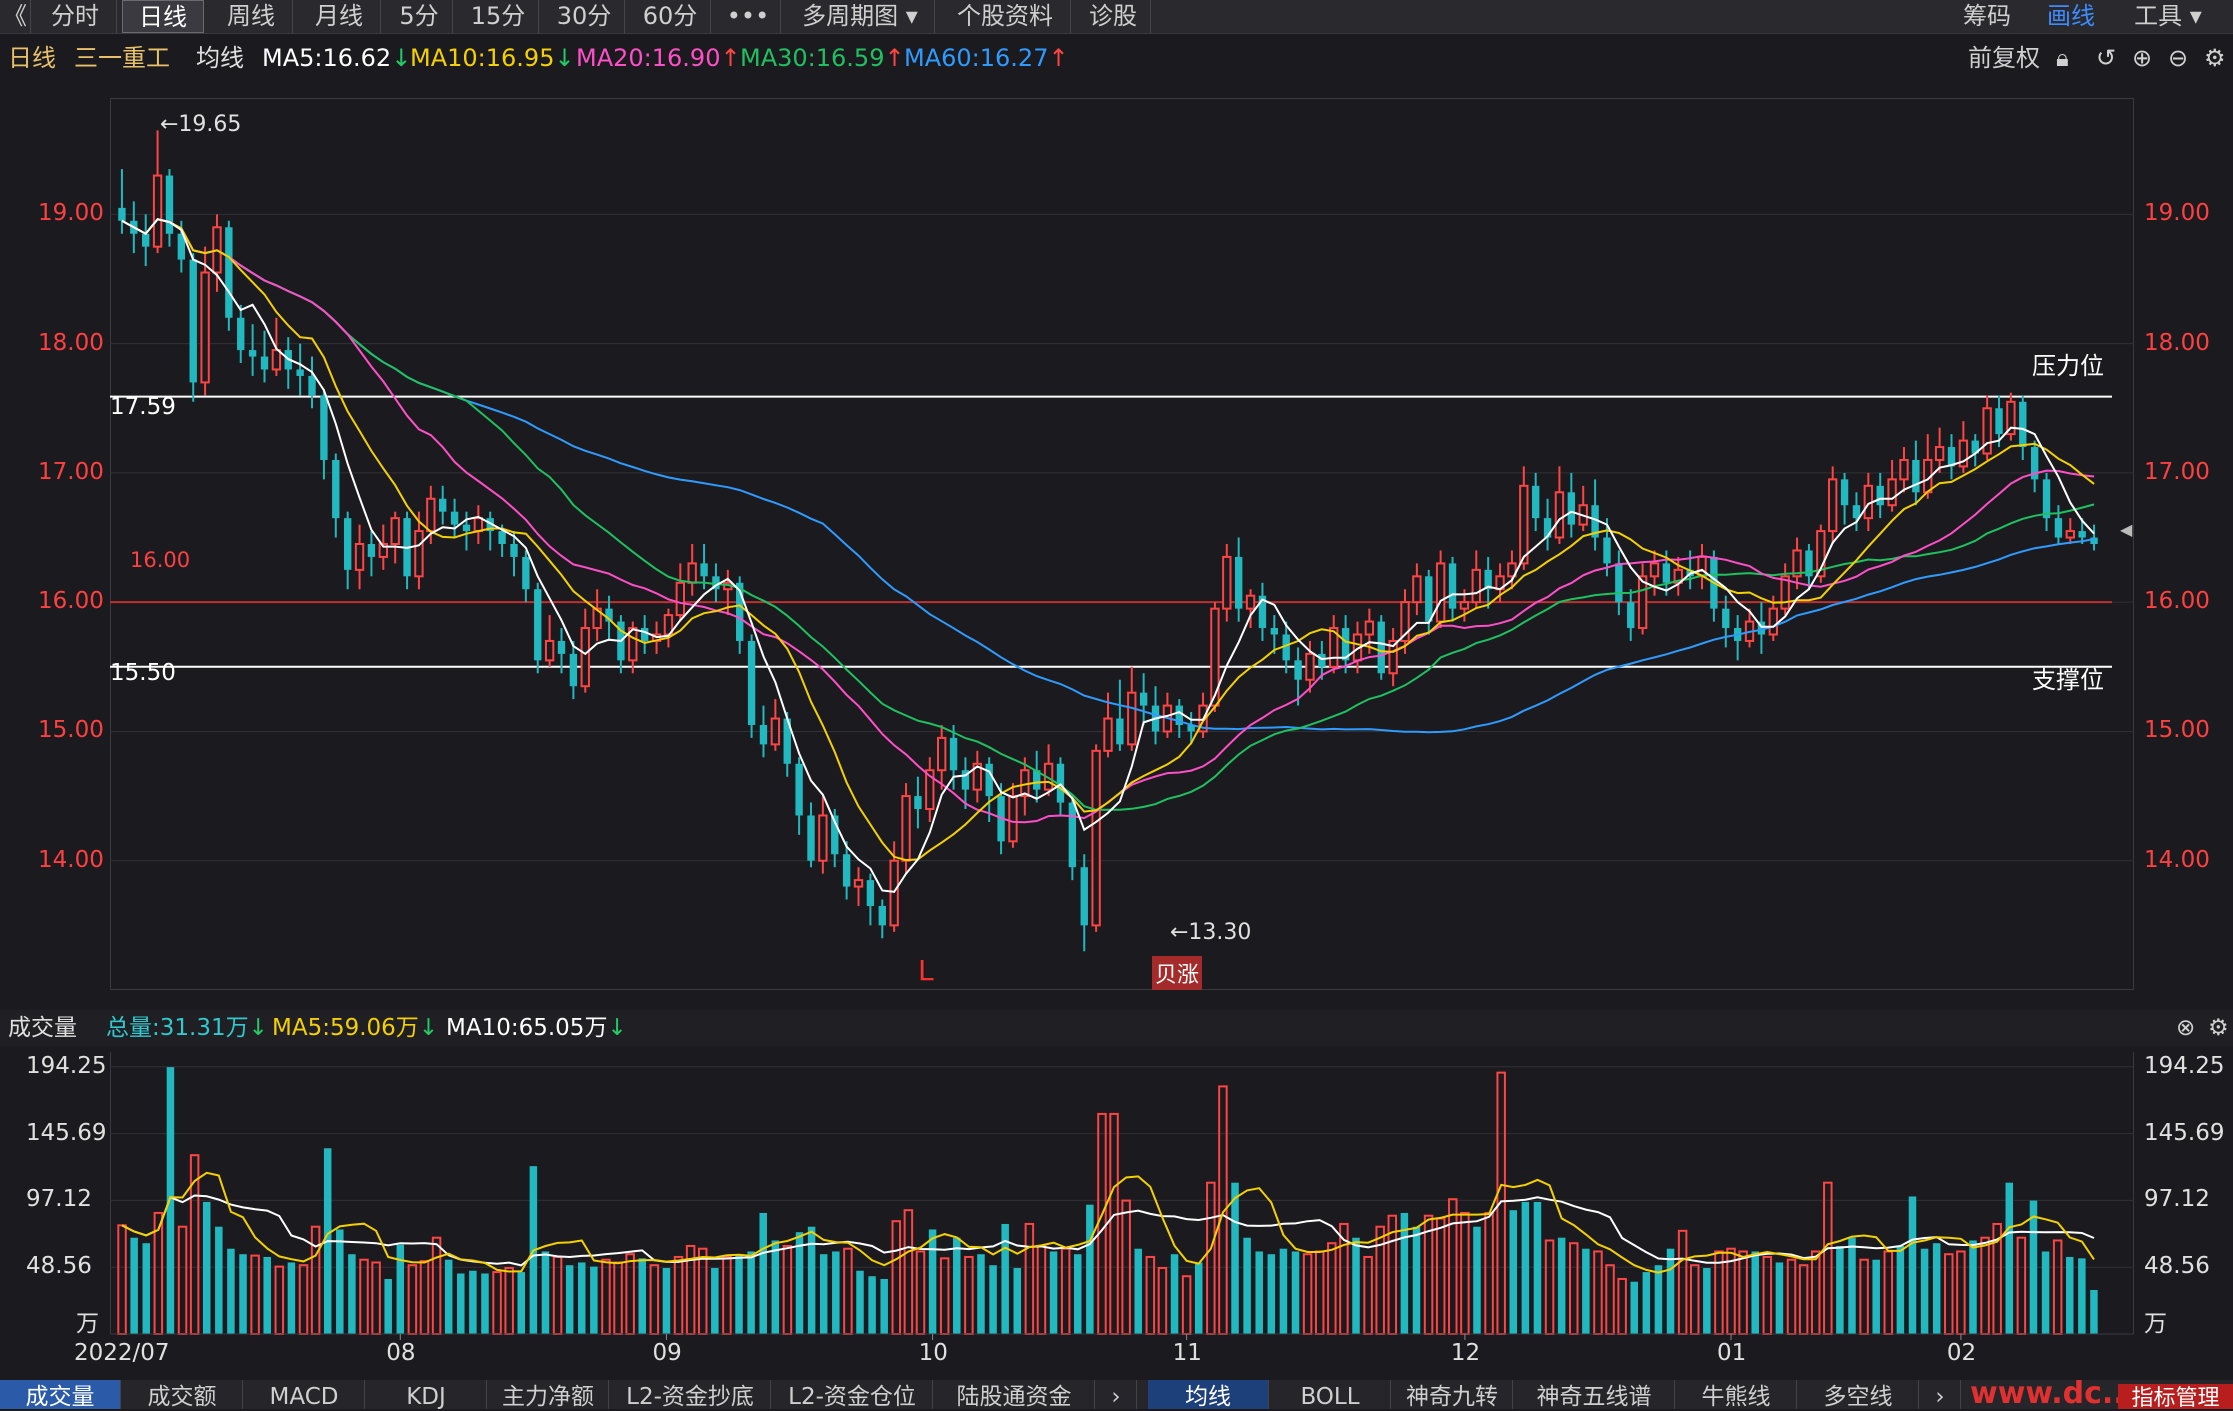 The width and height of the screenshot is (2233, 1411). Describe the element at coordinates (187, 1028) in the screenshot. I see `volume-total: 总量:31.31万↓` at that location.